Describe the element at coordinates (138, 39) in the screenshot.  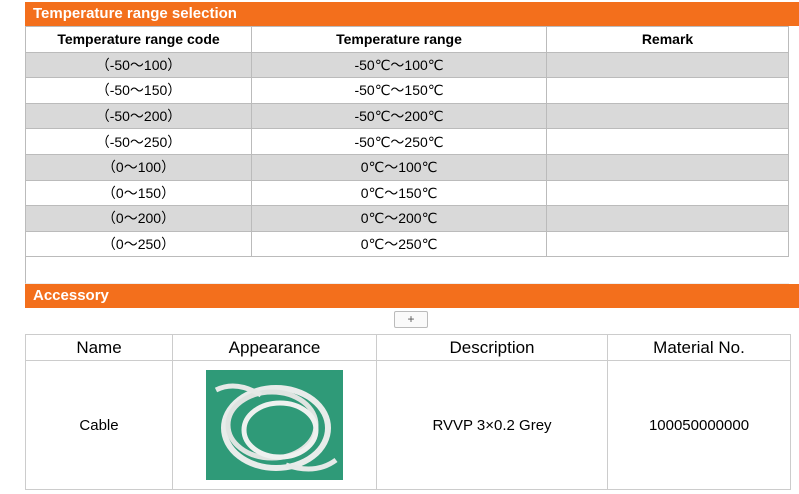
I see `header-cell: Temperature range code` at that location.